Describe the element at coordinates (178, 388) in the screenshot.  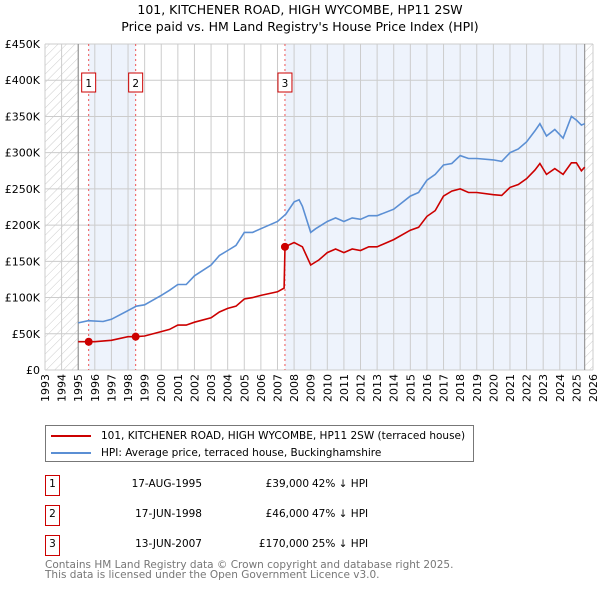
I see `x-tick-label: 2001` at that location.